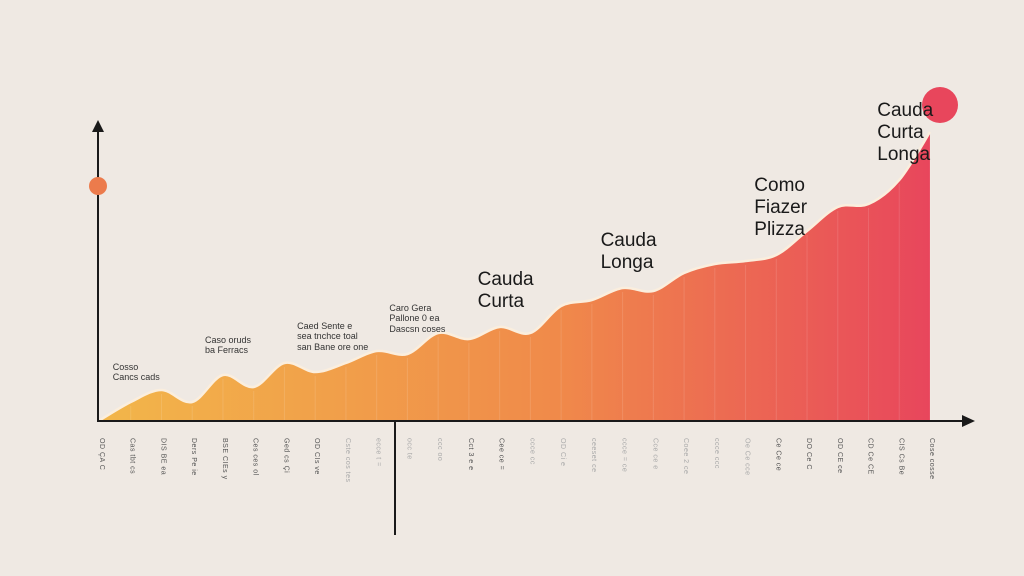  What do you see at coordinates (255, 457) in the screenshot?
I see `x-tick-label: Ces ces ol` at bounding box center [255, 457].